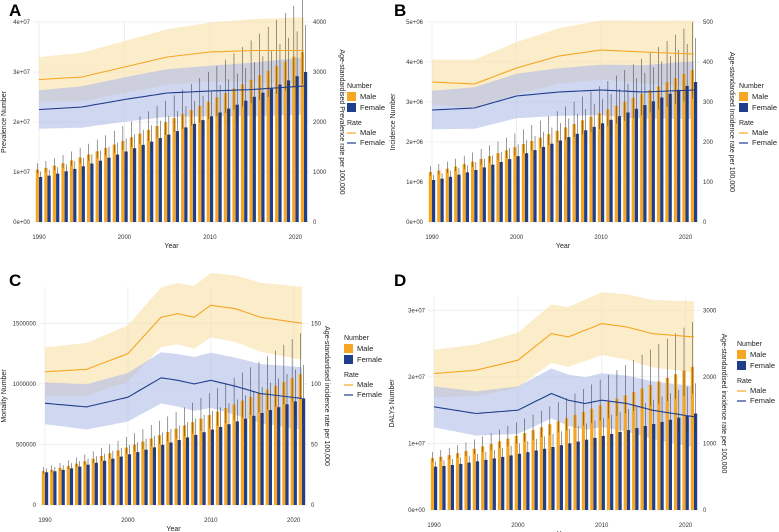 The image size is (779, 532). I want to click on panel-letter: C, so click(15, 280).